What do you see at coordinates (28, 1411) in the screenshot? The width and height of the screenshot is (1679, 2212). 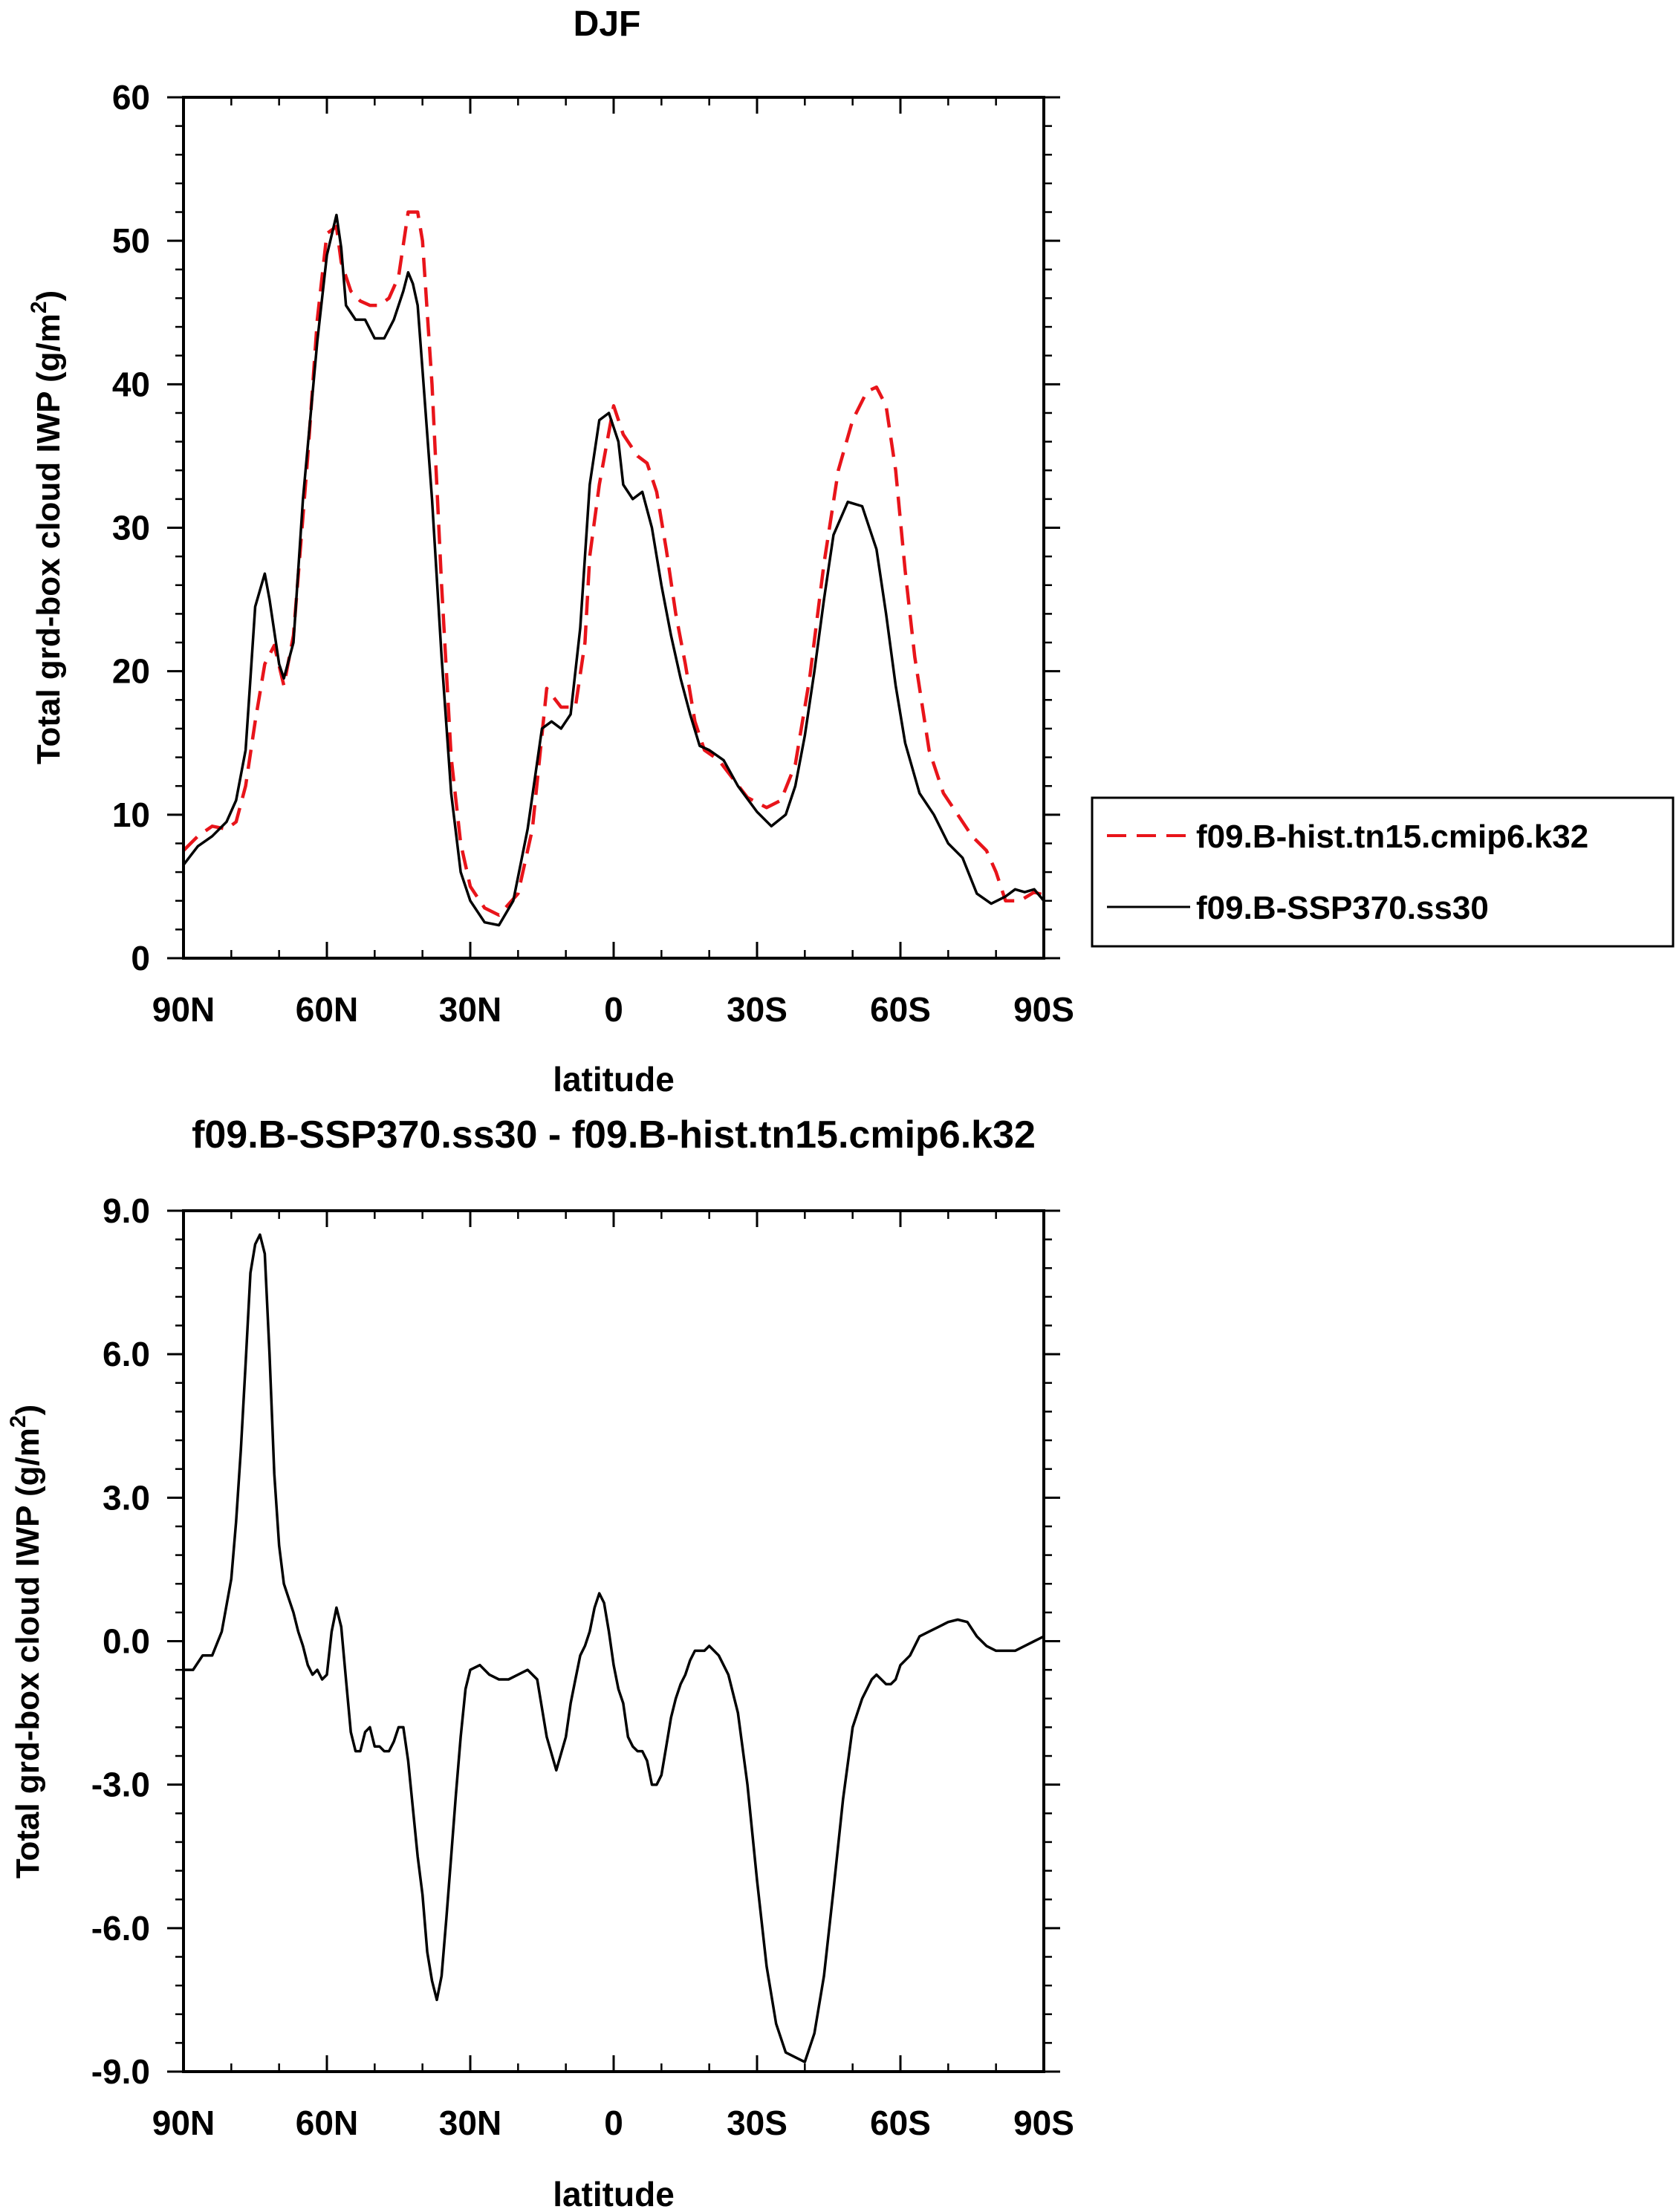 I see `bottom-y-axis-label-close: )` at bounding box center [28, 1411].